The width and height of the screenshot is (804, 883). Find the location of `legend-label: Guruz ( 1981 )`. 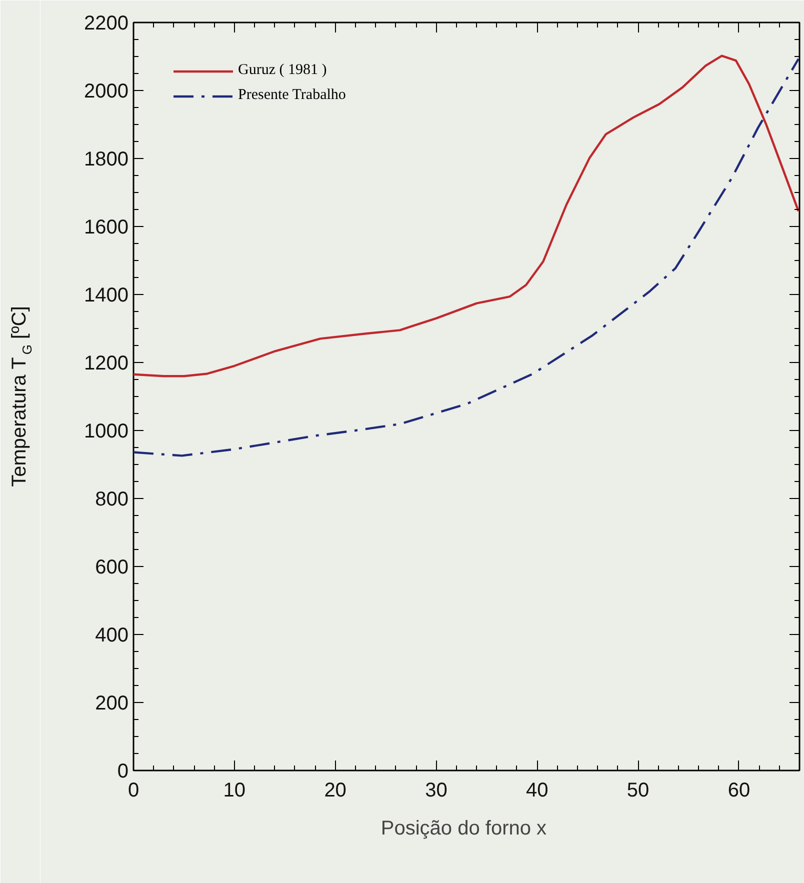

legend-label: Guruz ( 1981 ) is located at coordinates (282, 70).